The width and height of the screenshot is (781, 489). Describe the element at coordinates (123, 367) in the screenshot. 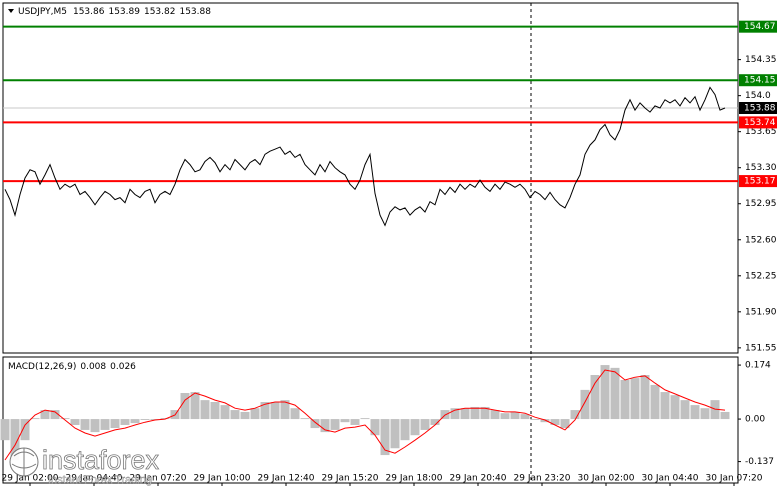

I see `signal-value: 0.026` at that location.